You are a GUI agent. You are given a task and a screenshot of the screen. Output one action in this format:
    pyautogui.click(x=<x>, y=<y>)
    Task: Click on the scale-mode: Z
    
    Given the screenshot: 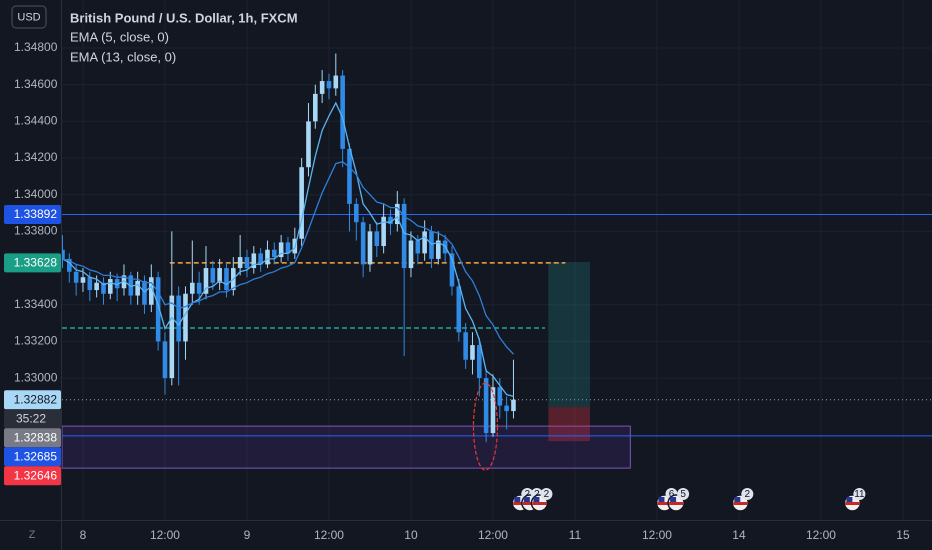 What is the action you would take?
    pyautogui.click(x=32, y=535)
    